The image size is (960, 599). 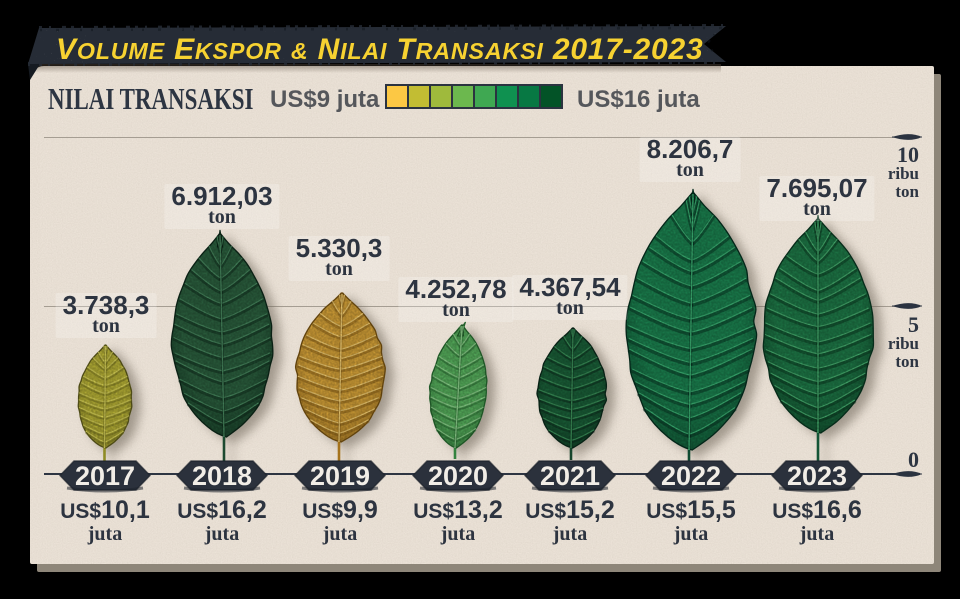 I want to click on svg-text: 2021, so click(x=570, y=476).